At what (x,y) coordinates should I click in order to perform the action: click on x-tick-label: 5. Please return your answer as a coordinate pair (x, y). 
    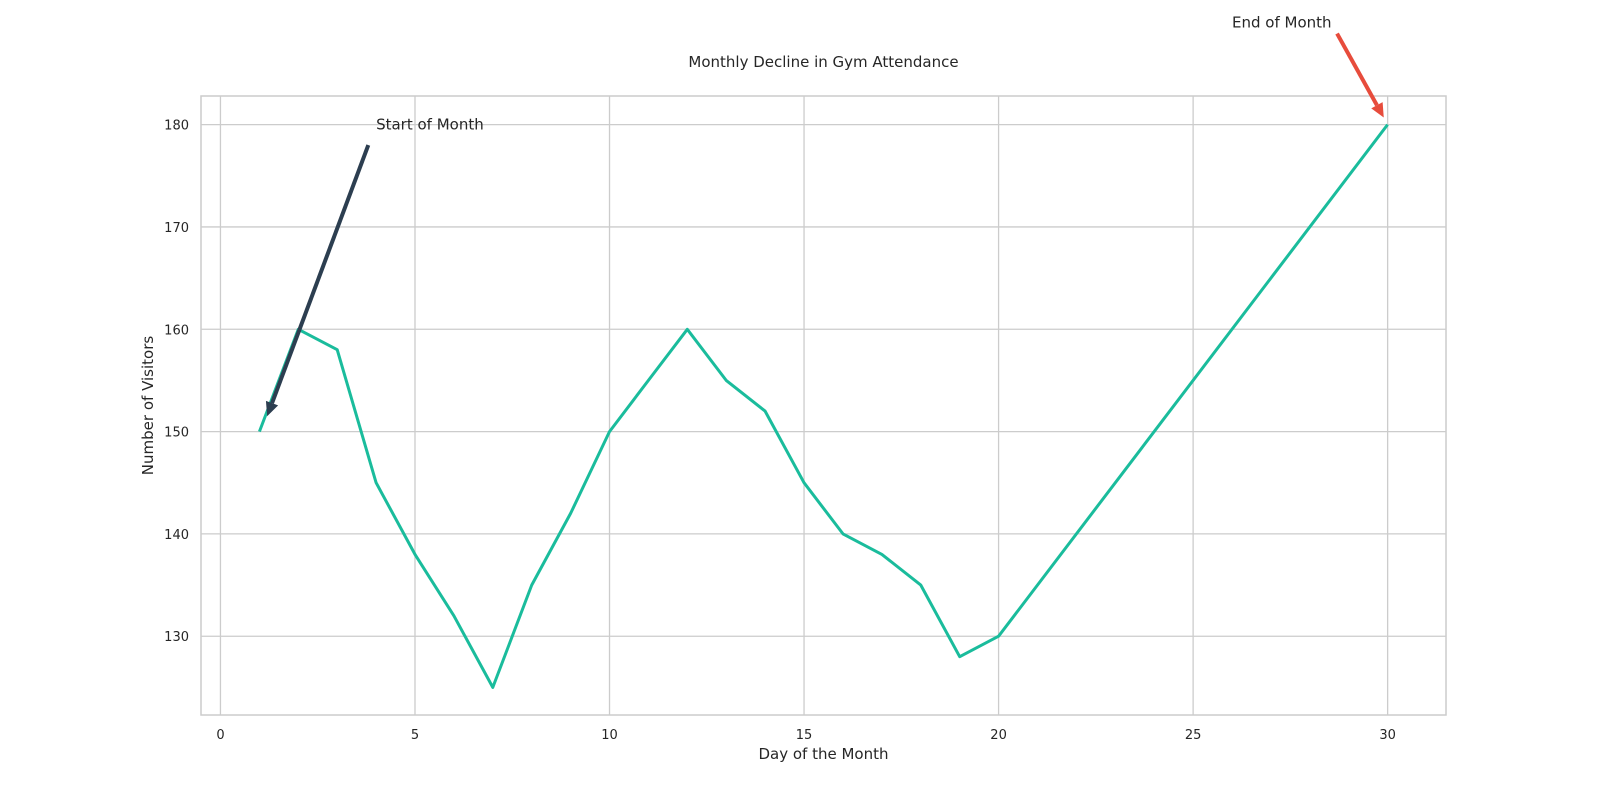
    Looking at the image, I should click on (415, 735).